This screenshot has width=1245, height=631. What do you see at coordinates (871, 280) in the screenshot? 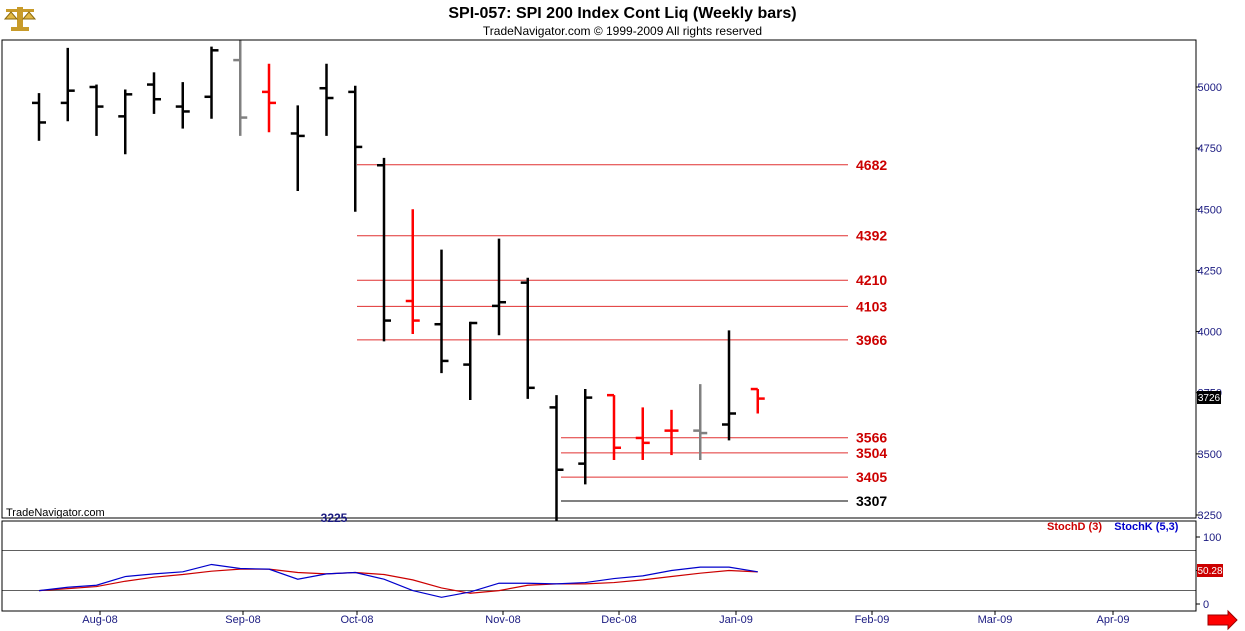
I see `level-label: 4210` at bounding box center [871, 280].